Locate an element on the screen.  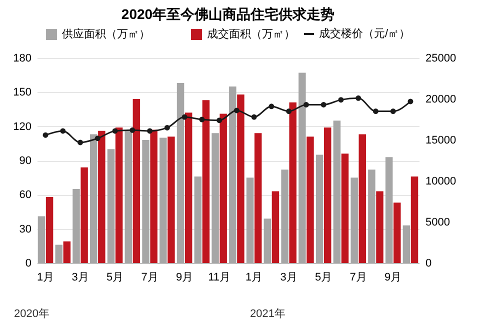
y-tick-label: 120 is located at coordinates (22, 126).